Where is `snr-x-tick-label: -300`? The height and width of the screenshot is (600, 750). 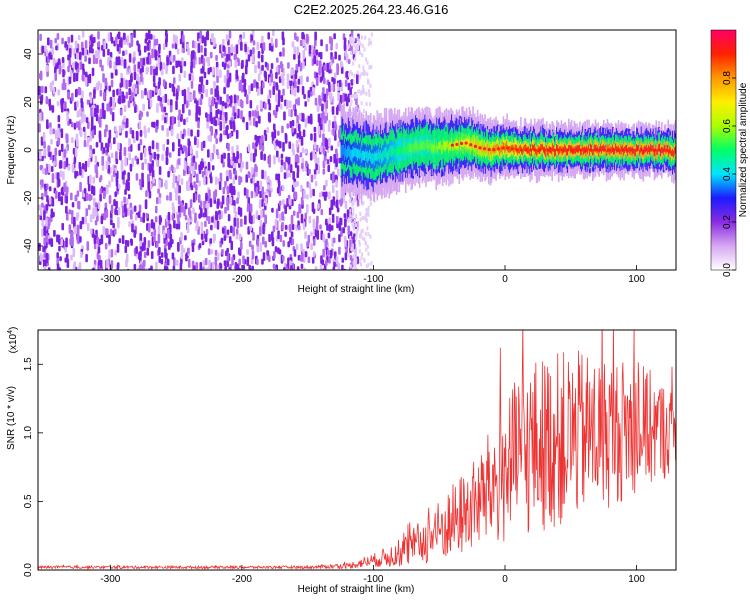
snr-x-tick-label: -300 is located at coordinates (110, 579).